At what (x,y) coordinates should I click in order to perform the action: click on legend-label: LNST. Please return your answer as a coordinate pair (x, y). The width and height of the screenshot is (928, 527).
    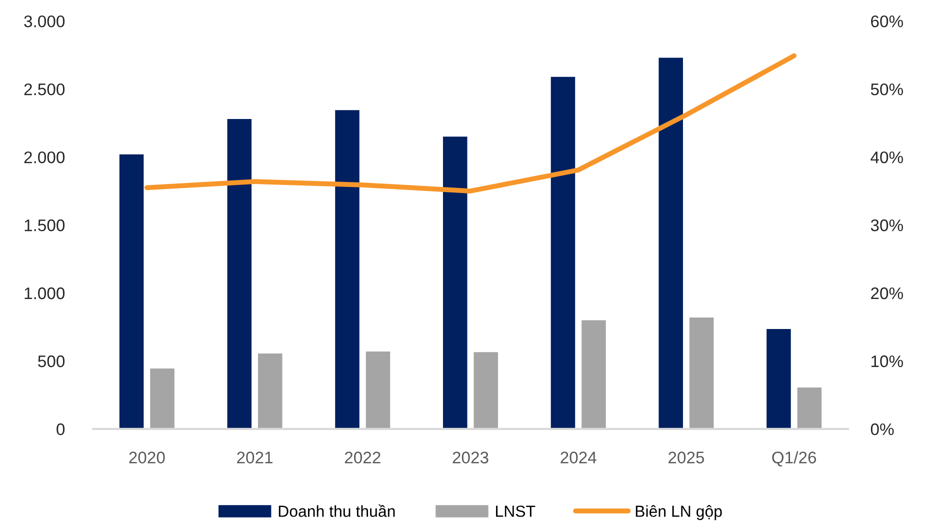
    Looking at the image, I should click on (516, 511).